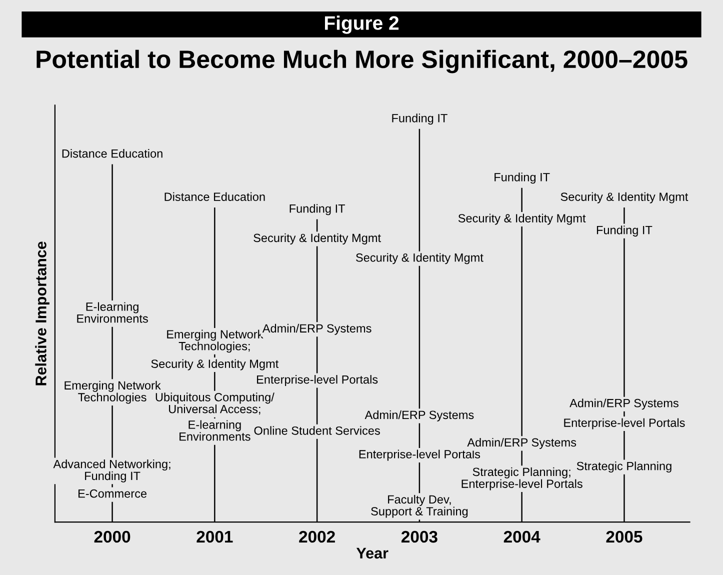  I want to click on x-tick-label: 2000, so click(112, 536).